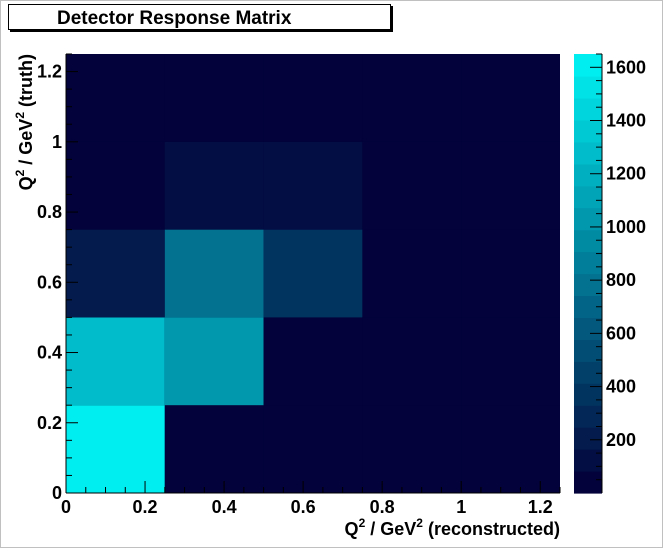 The width and height of the screenshot is (663, 548). What do you see at coordinates (626, 227) in the screenshot?
I see `colorbar-tick-label: 1000` at bounding box center [626, 227].